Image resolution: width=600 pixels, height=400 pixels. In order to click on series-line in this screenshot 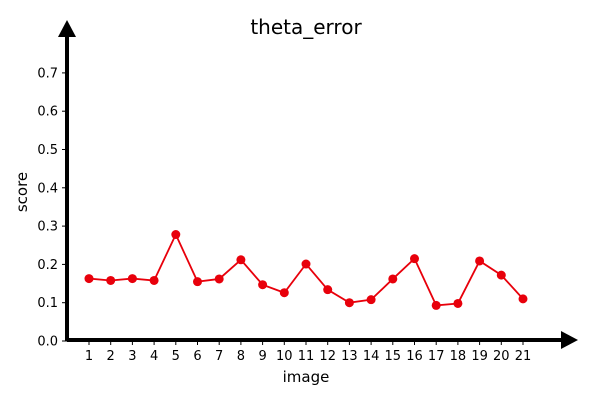, I will do `click(306, 269)`.